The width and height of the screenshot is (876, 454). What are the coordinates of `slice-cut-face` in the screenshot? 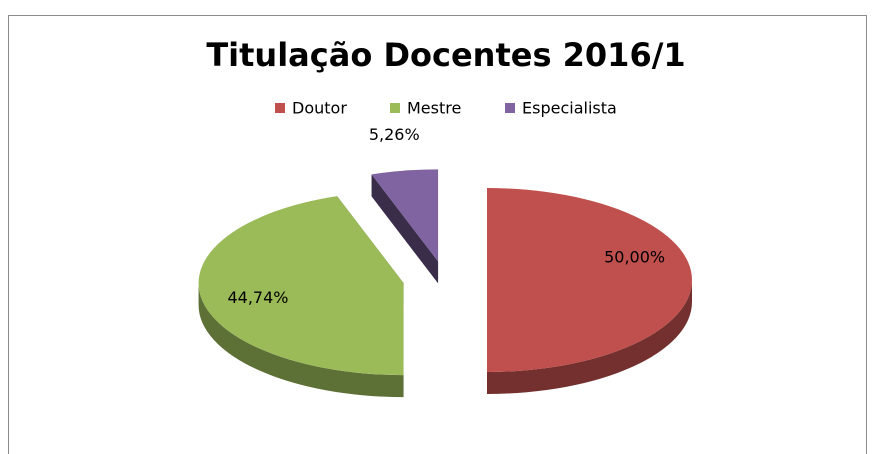 It's located at (405, 229).